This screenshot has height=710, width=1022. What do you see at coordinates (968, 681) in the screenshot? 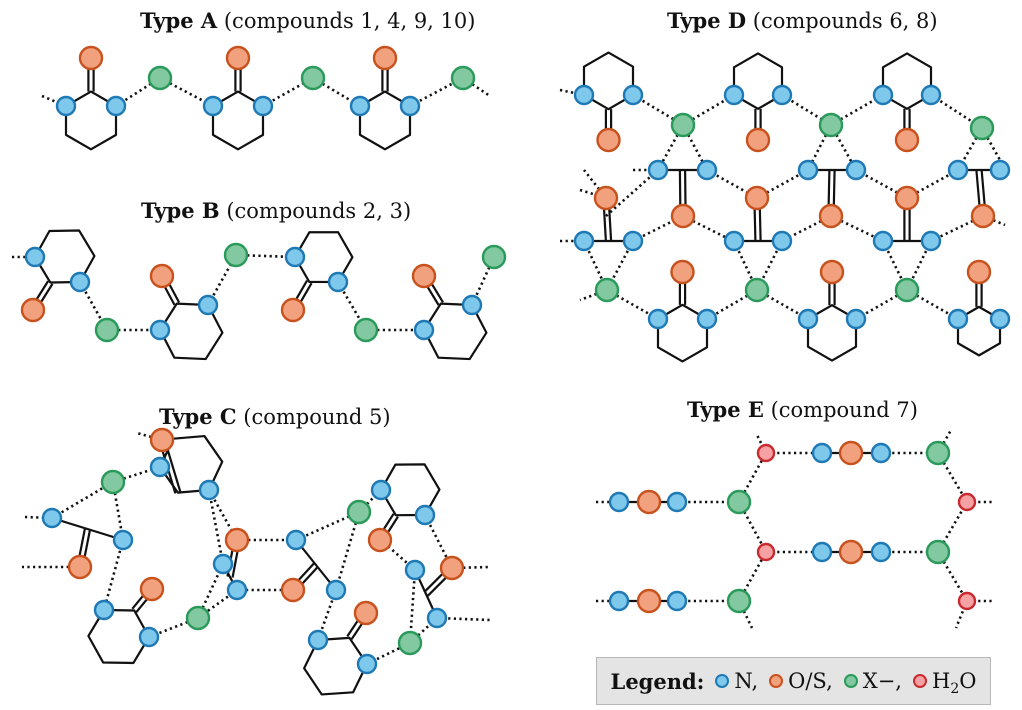
I see `legend-h2o-o: O` at bounding box center [968, 681].